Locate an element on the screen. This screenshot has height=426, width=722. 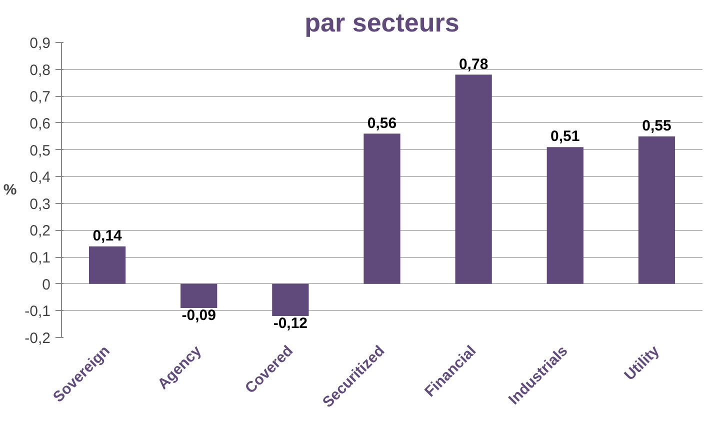
data-label: -0,12 is located at coordinates (290, 323).